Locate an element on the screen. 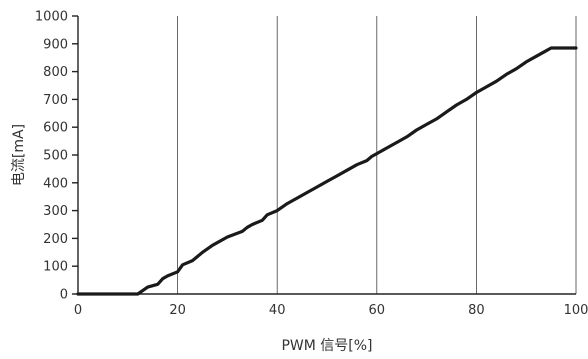  x-tick-label: 100 is located at coordinates (576, 310).